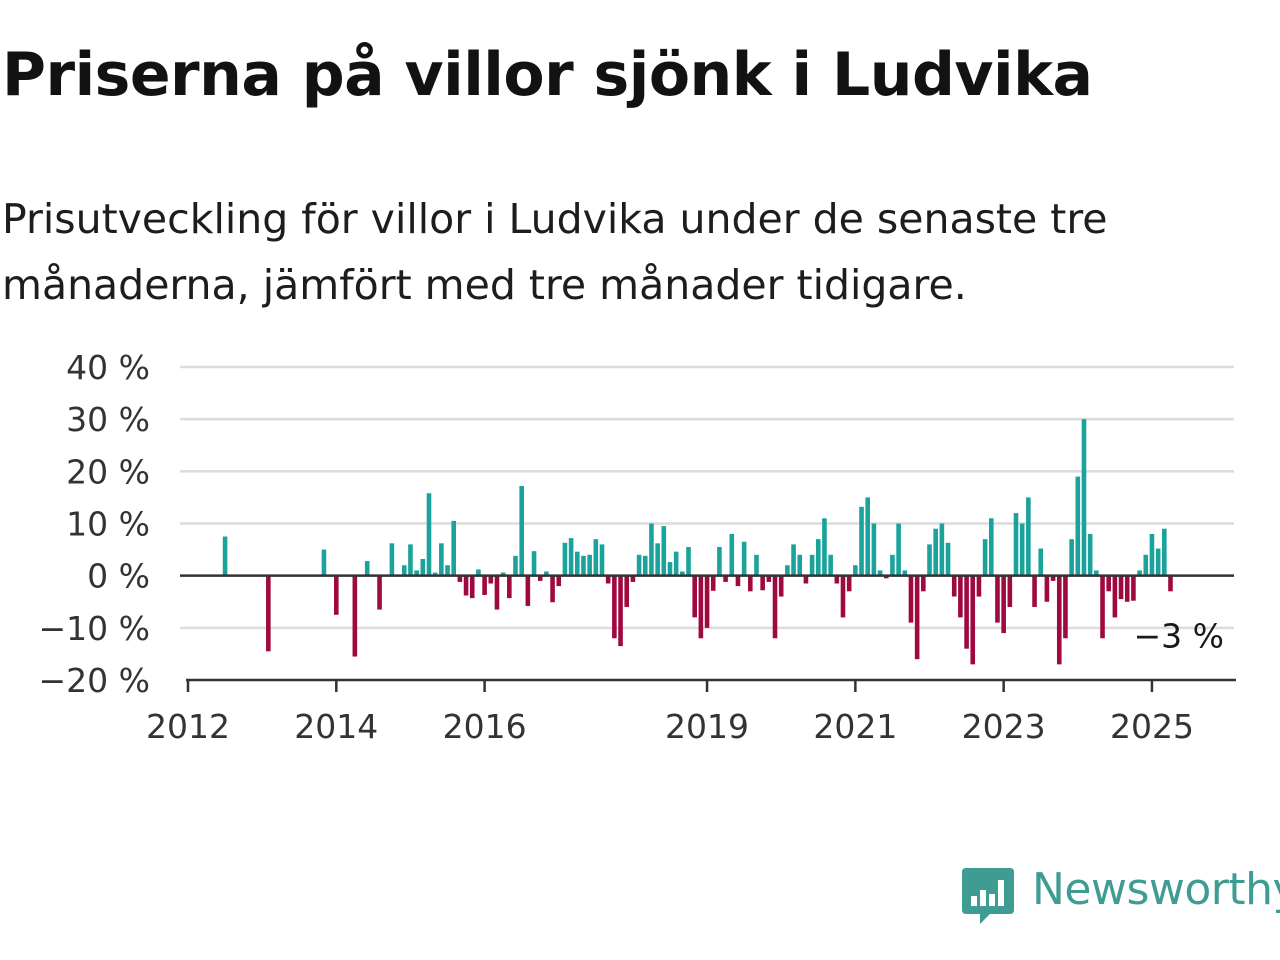 This screenshot has width=1280, height=960. Describe the element at coordinates (708, 633) in the screenshot. I see `axes` at that location.